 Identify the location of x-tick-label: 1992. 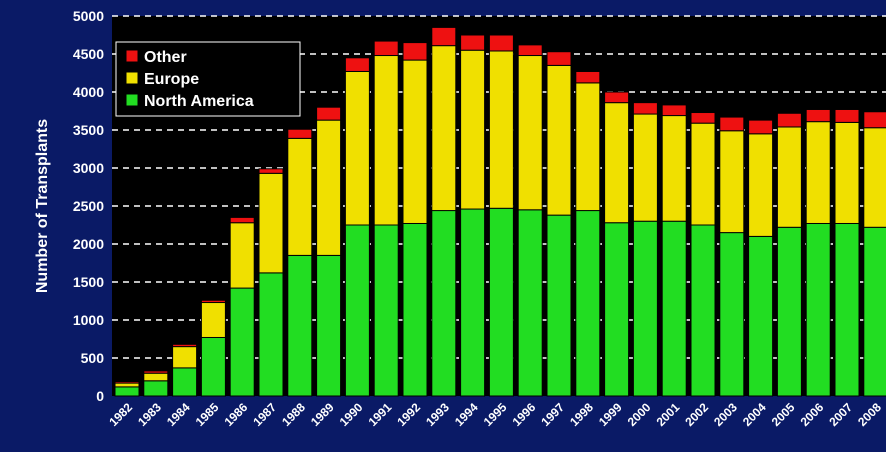
(408, 414).